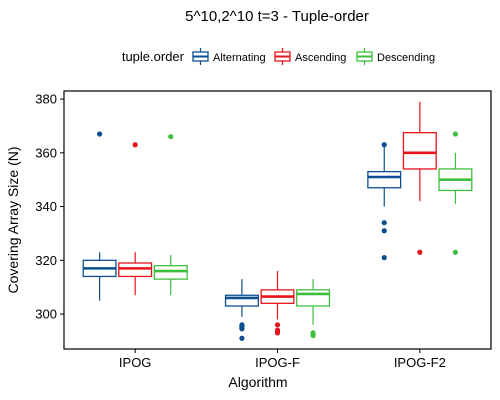 The width and height of the screenshot is (500, 400). What do you see at coordinates (277, 303) in the screenshot?
I see `box-ascending-ipog-f` at bounding box center [277, 303].